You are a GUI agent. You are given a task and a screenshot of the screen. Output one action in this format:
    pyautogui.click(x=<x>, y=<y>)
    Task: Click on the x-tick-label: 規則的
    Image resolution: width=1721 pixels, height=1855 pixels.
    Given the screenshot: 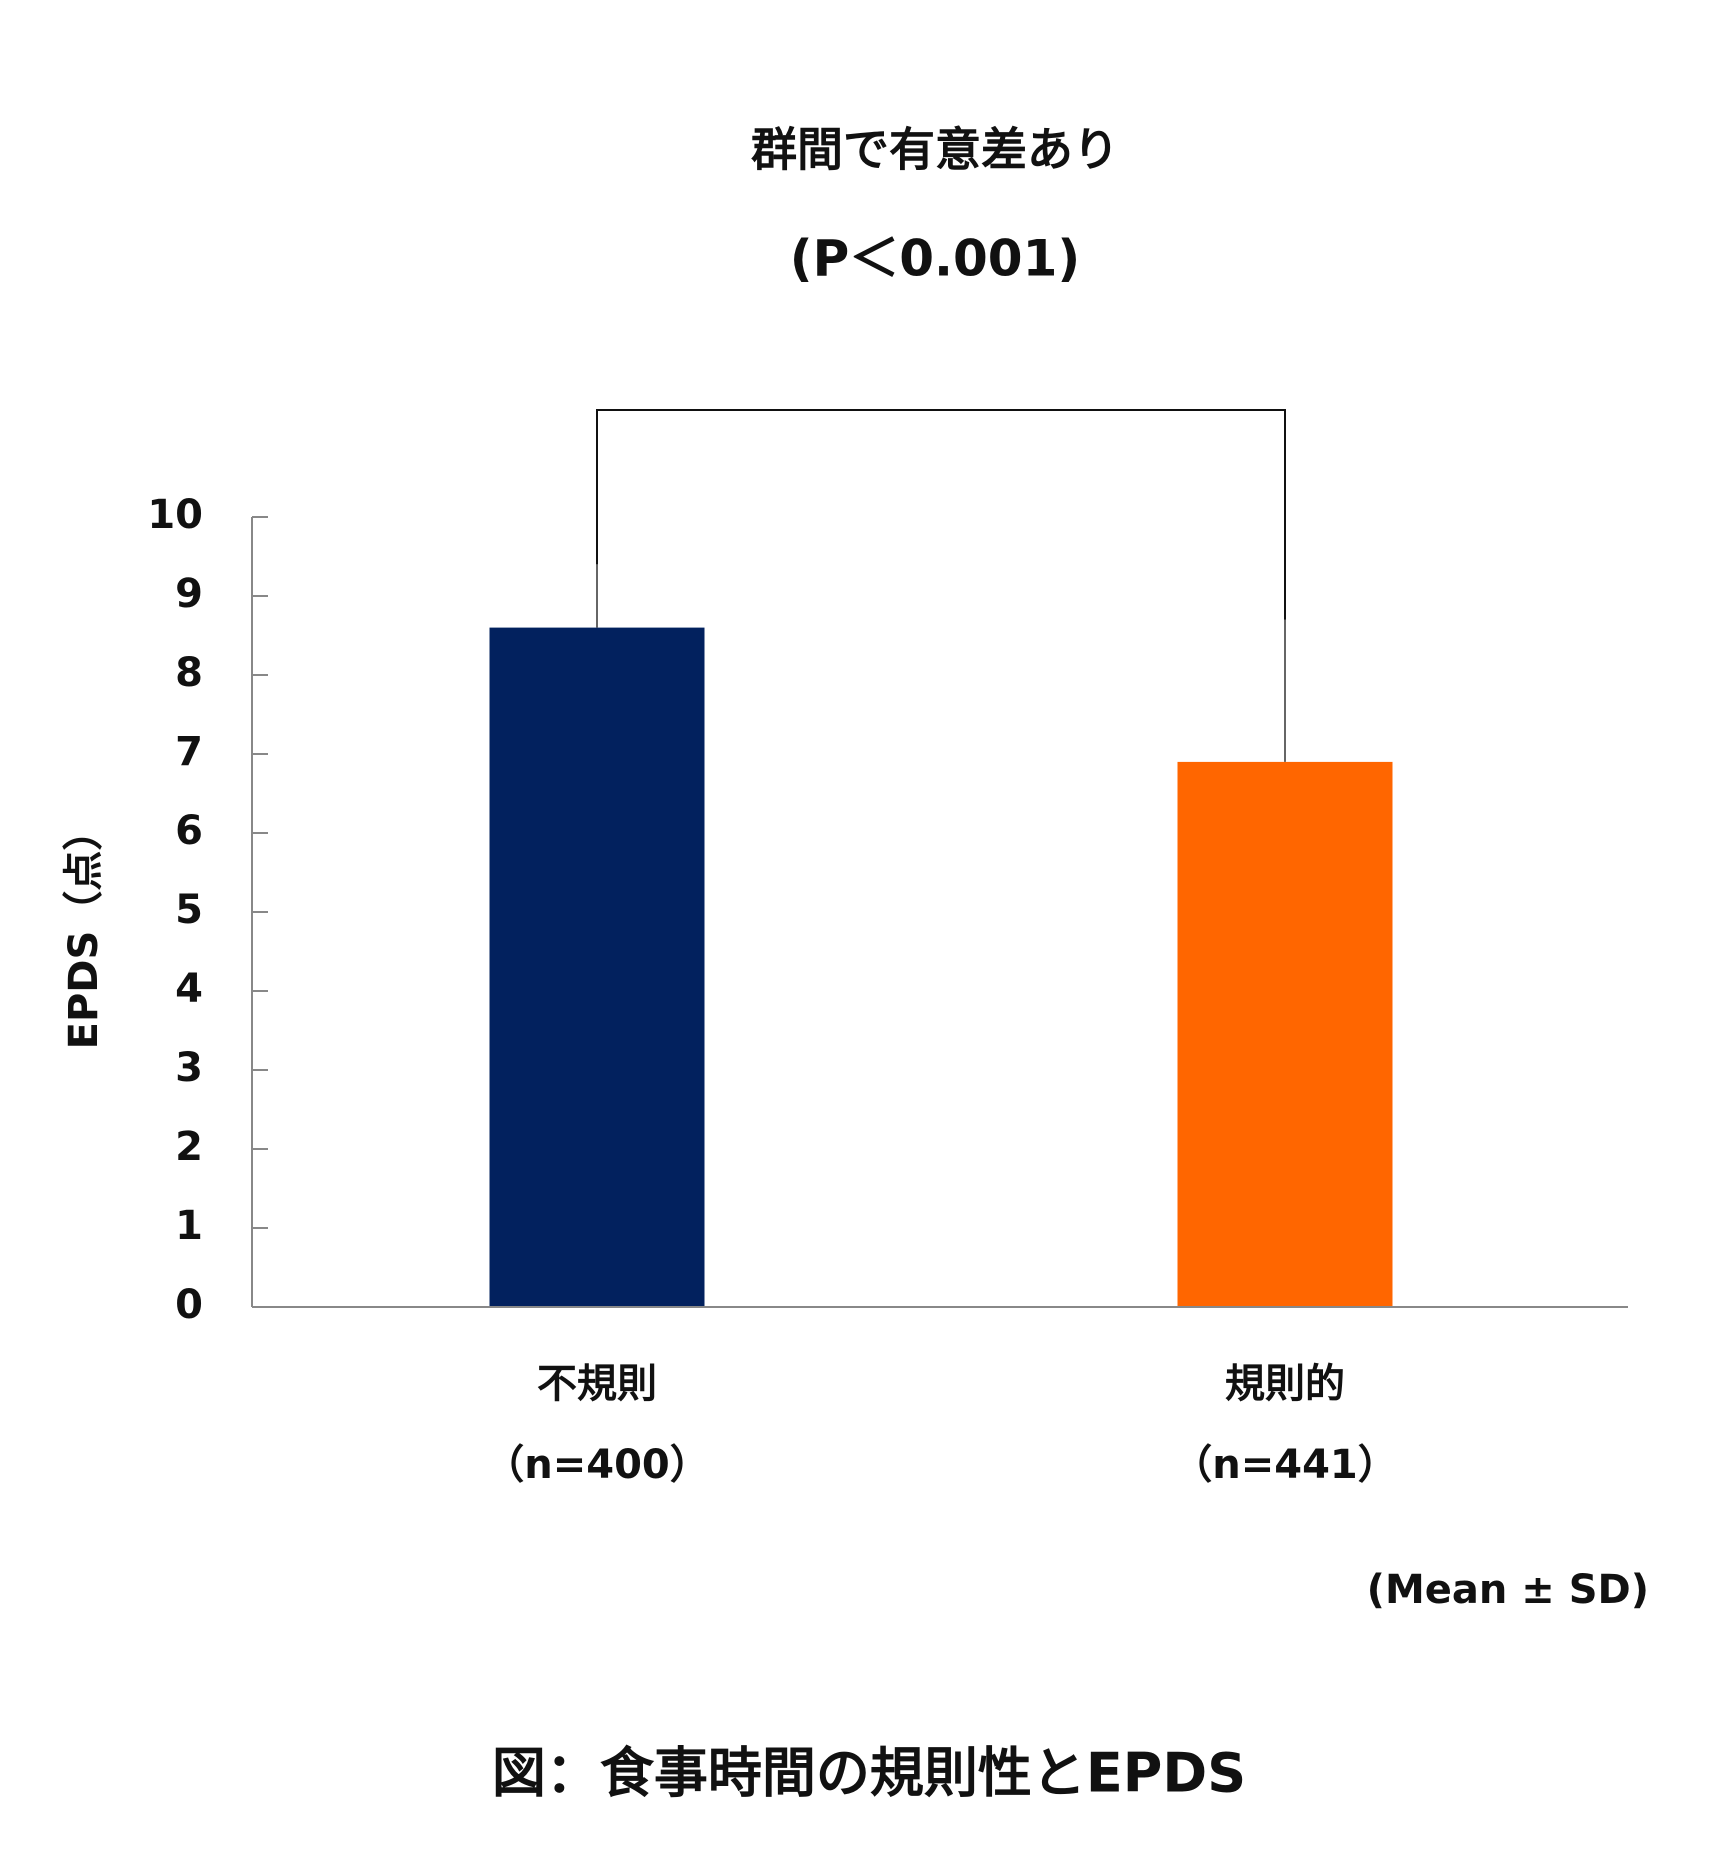 What is the action you would take?
    pyautogui.click(x=1285, y=1384)
    